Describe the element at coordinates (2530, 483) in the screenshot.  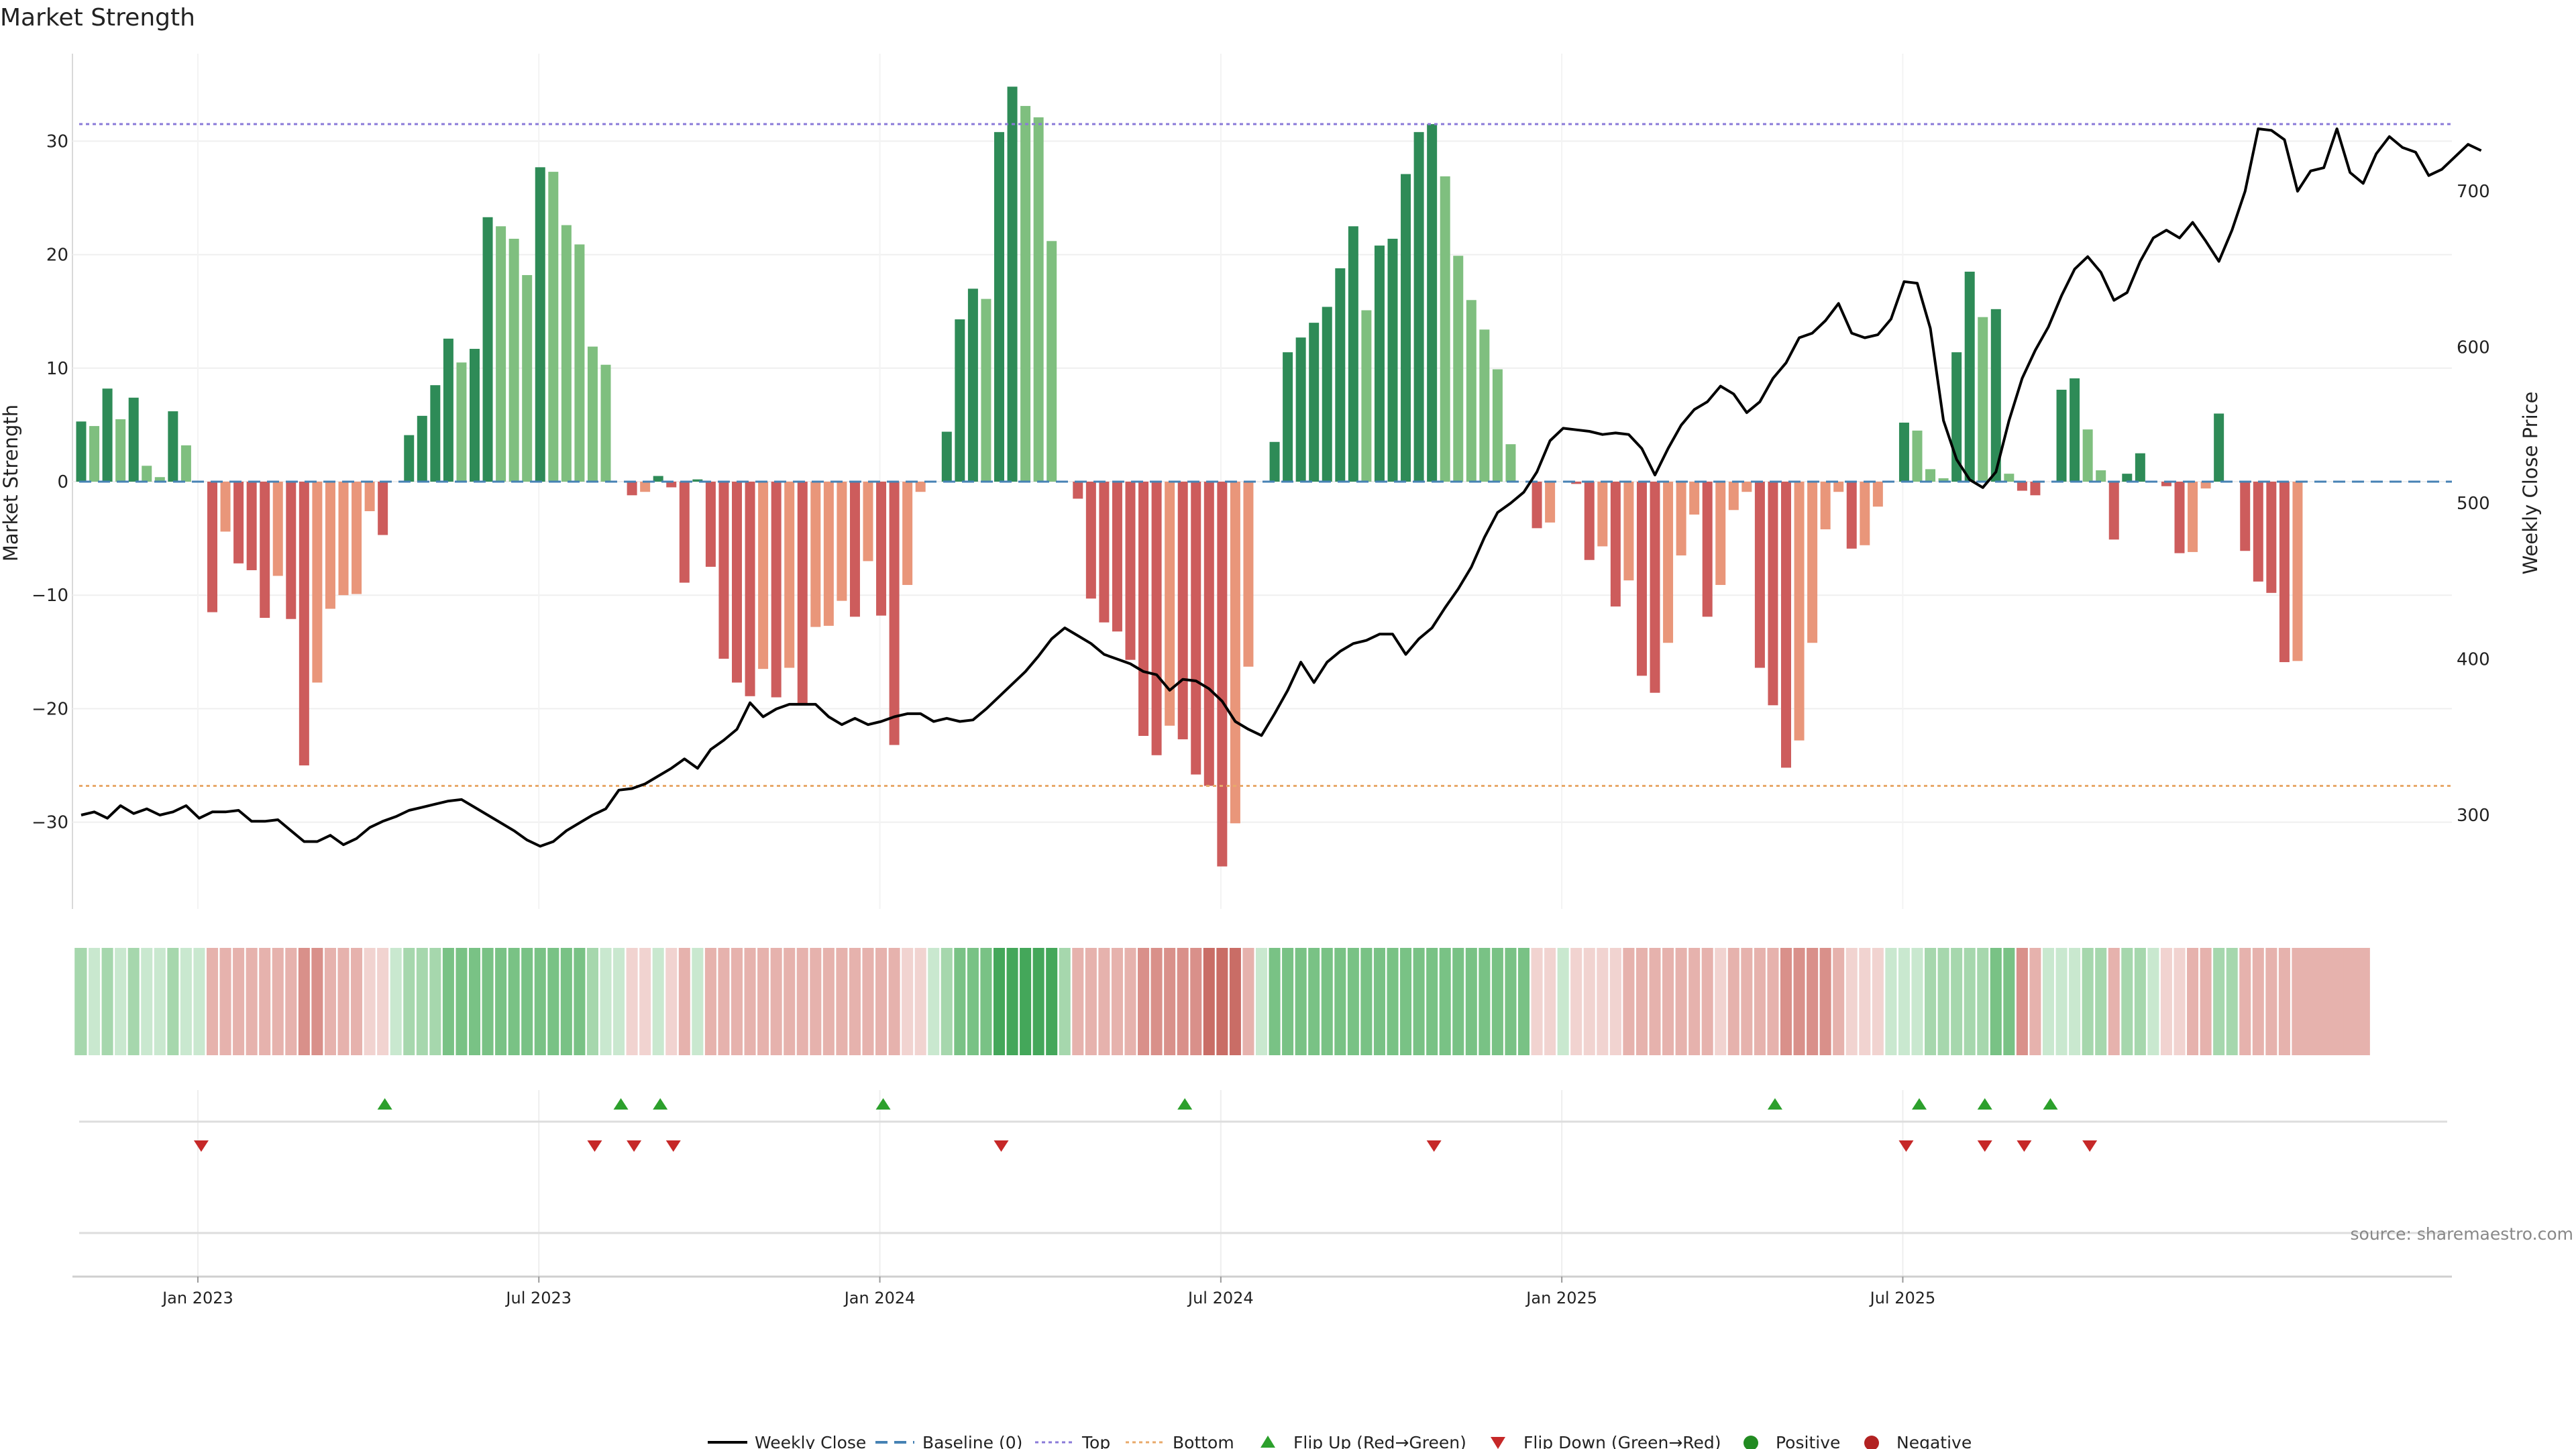
I see `right-y-axis-label: Weekly Close Price` at that location.